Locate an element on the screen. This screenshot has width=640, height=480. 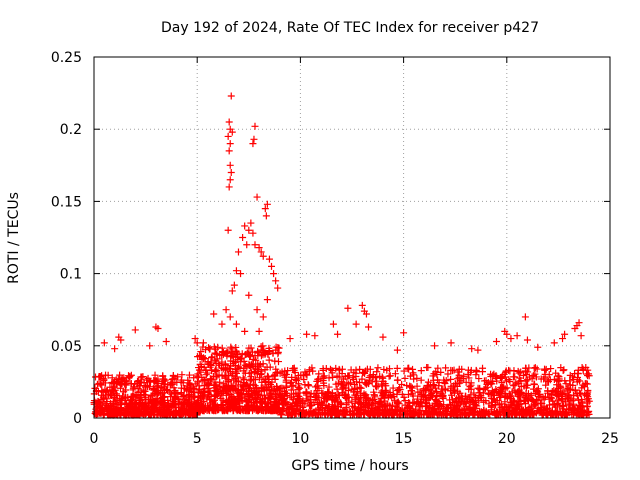
x-axis-label: GPS time / hours is located at coordinates (349, 466).